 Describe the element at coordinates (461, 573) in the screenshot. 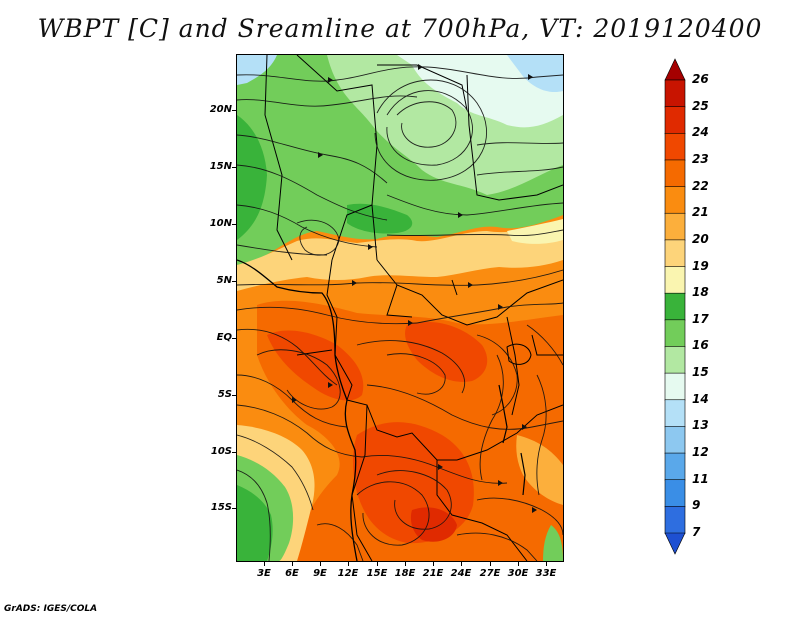

I see `lon-label-24e: 24E` at that location.